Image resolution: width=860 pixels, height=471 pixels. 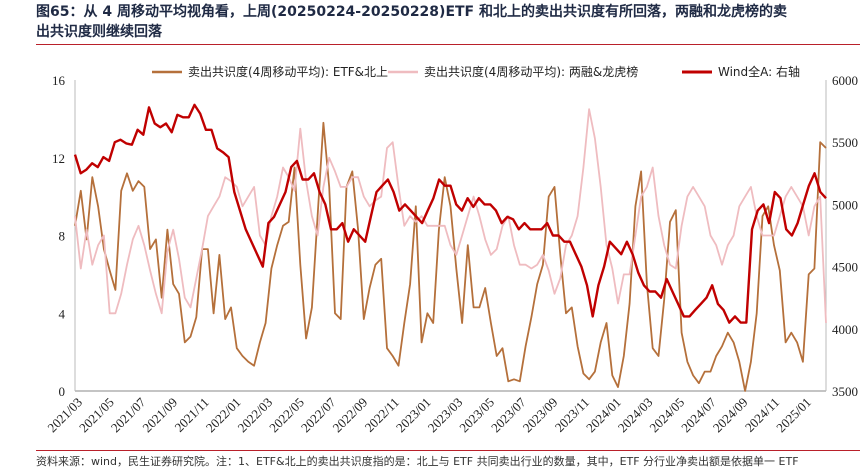 What do you see at coordinates (759, 71) in the screenshot?
I see `legend-item-wind-label: Wind全A: 右轴` at bounding box center [759, 71].